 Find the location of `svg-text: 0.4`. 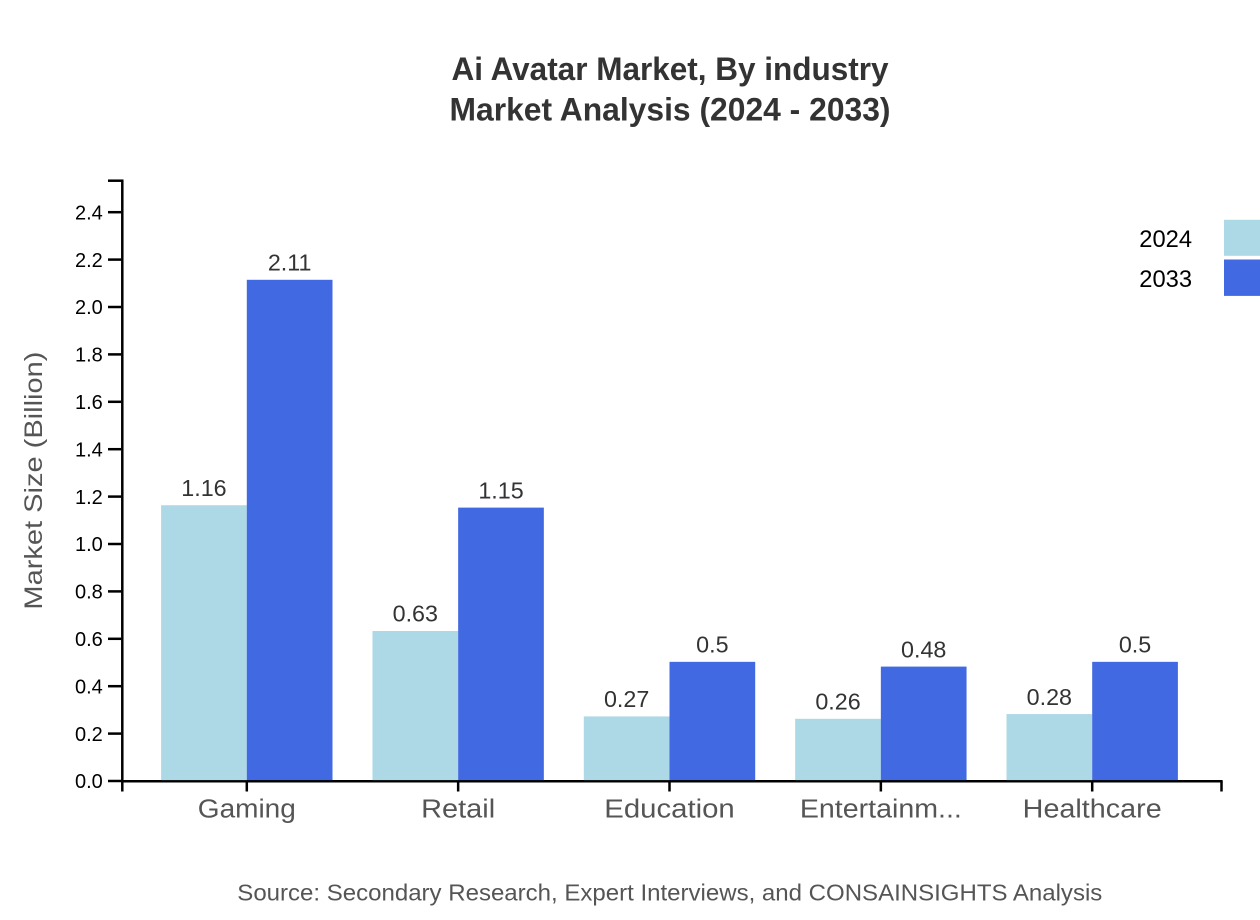

svg-text: 0.4 is located at coordinates (89, 687).